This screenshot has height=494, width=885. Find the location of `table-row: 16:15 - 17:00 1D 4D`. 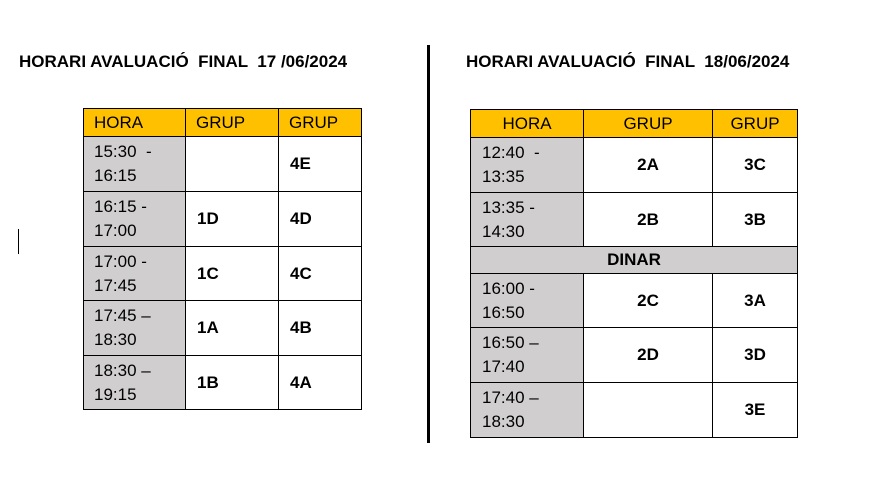

table-row: 16:15 - 17:00 1D 4D is located at coordinates (222, 219).